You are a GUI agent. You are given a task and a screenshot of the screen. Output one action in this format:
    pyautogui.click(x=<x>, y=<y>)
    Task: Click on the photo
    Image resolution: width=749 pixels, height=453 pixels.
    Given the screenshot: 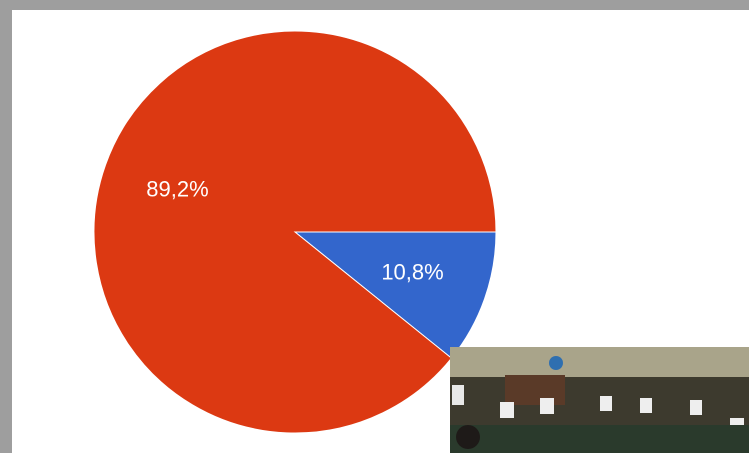 What is the action you would take?
    pyautogui.click(x=599, y=400)
    